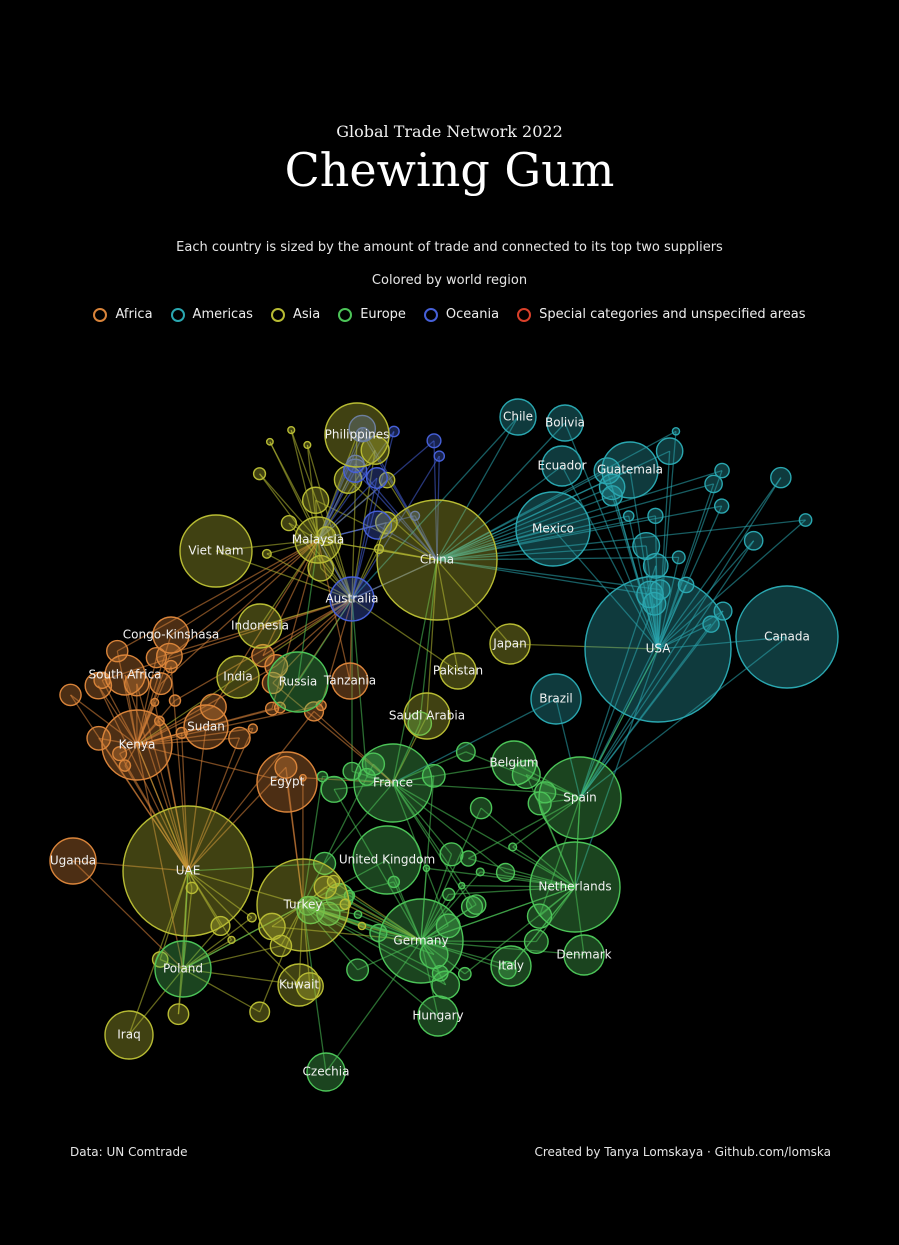 The image size is (899, 1245). What do you see at coordinates (387, 860) in the screenshot?
I see `node-united-kingdom` at bounding box center [387, 860].